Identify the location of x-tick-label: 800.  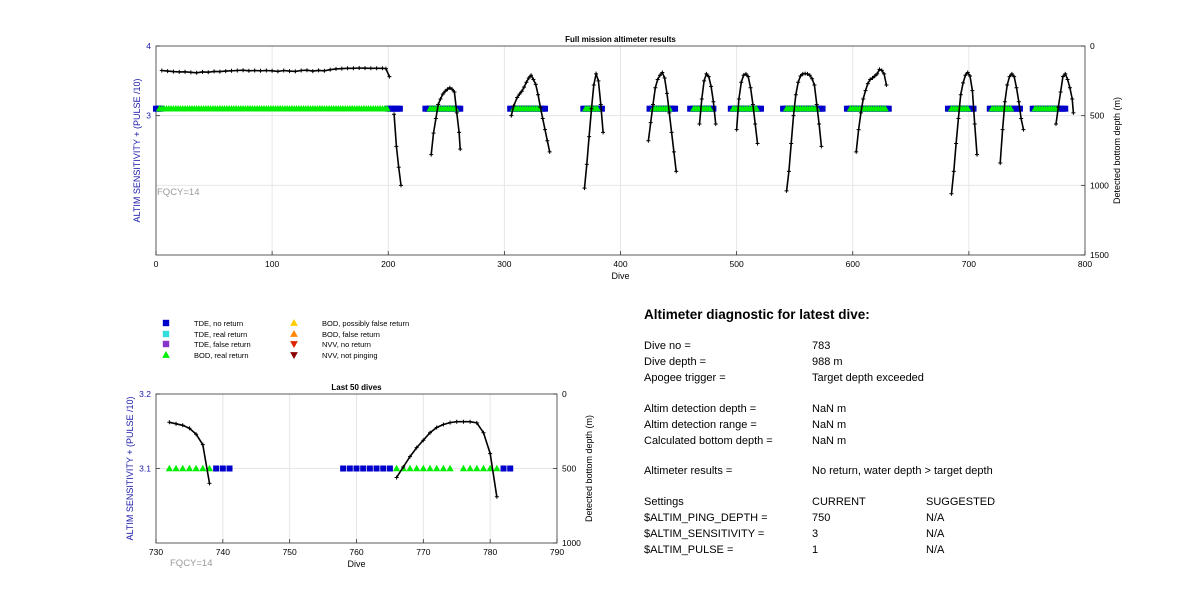
(1085, 264).